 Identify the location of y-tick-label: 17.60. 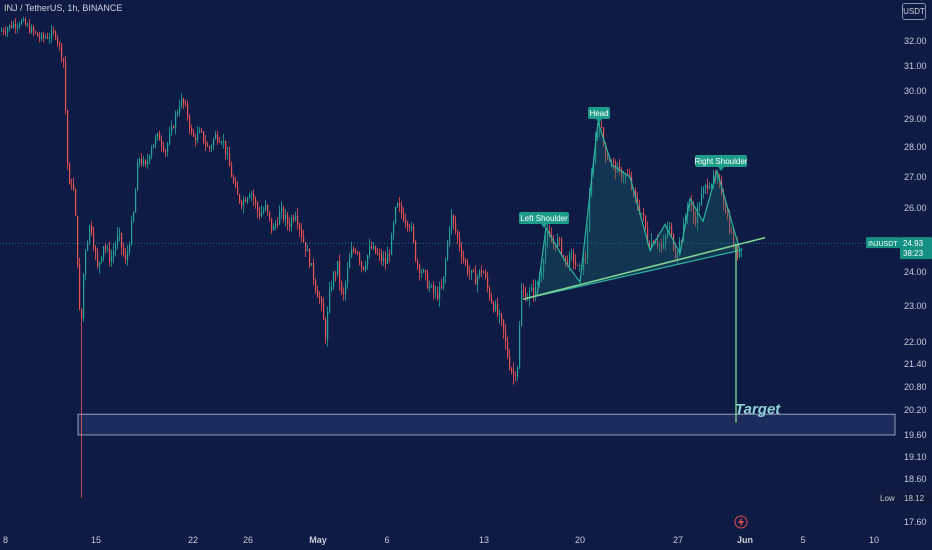
(915, 522).